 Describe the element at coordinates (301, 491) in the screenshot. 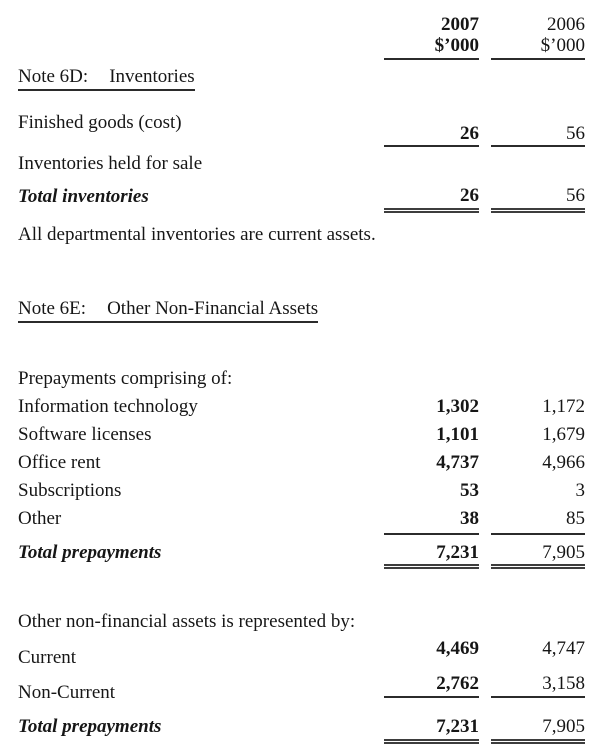

I see `table-row-subscriptions: Subscriptions 53 3` at that location.